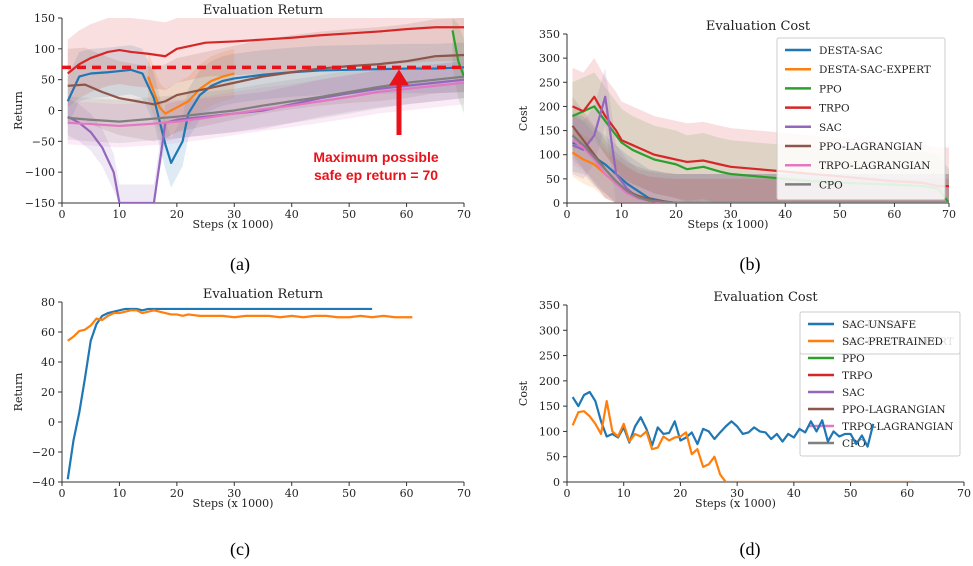 The height and width of the screenshot is (566, 973). What do you see at coordinates (376, 175) in the screenshot?
I see `annotation-text: safe ep return = 70` at bounding box center [376, 175].